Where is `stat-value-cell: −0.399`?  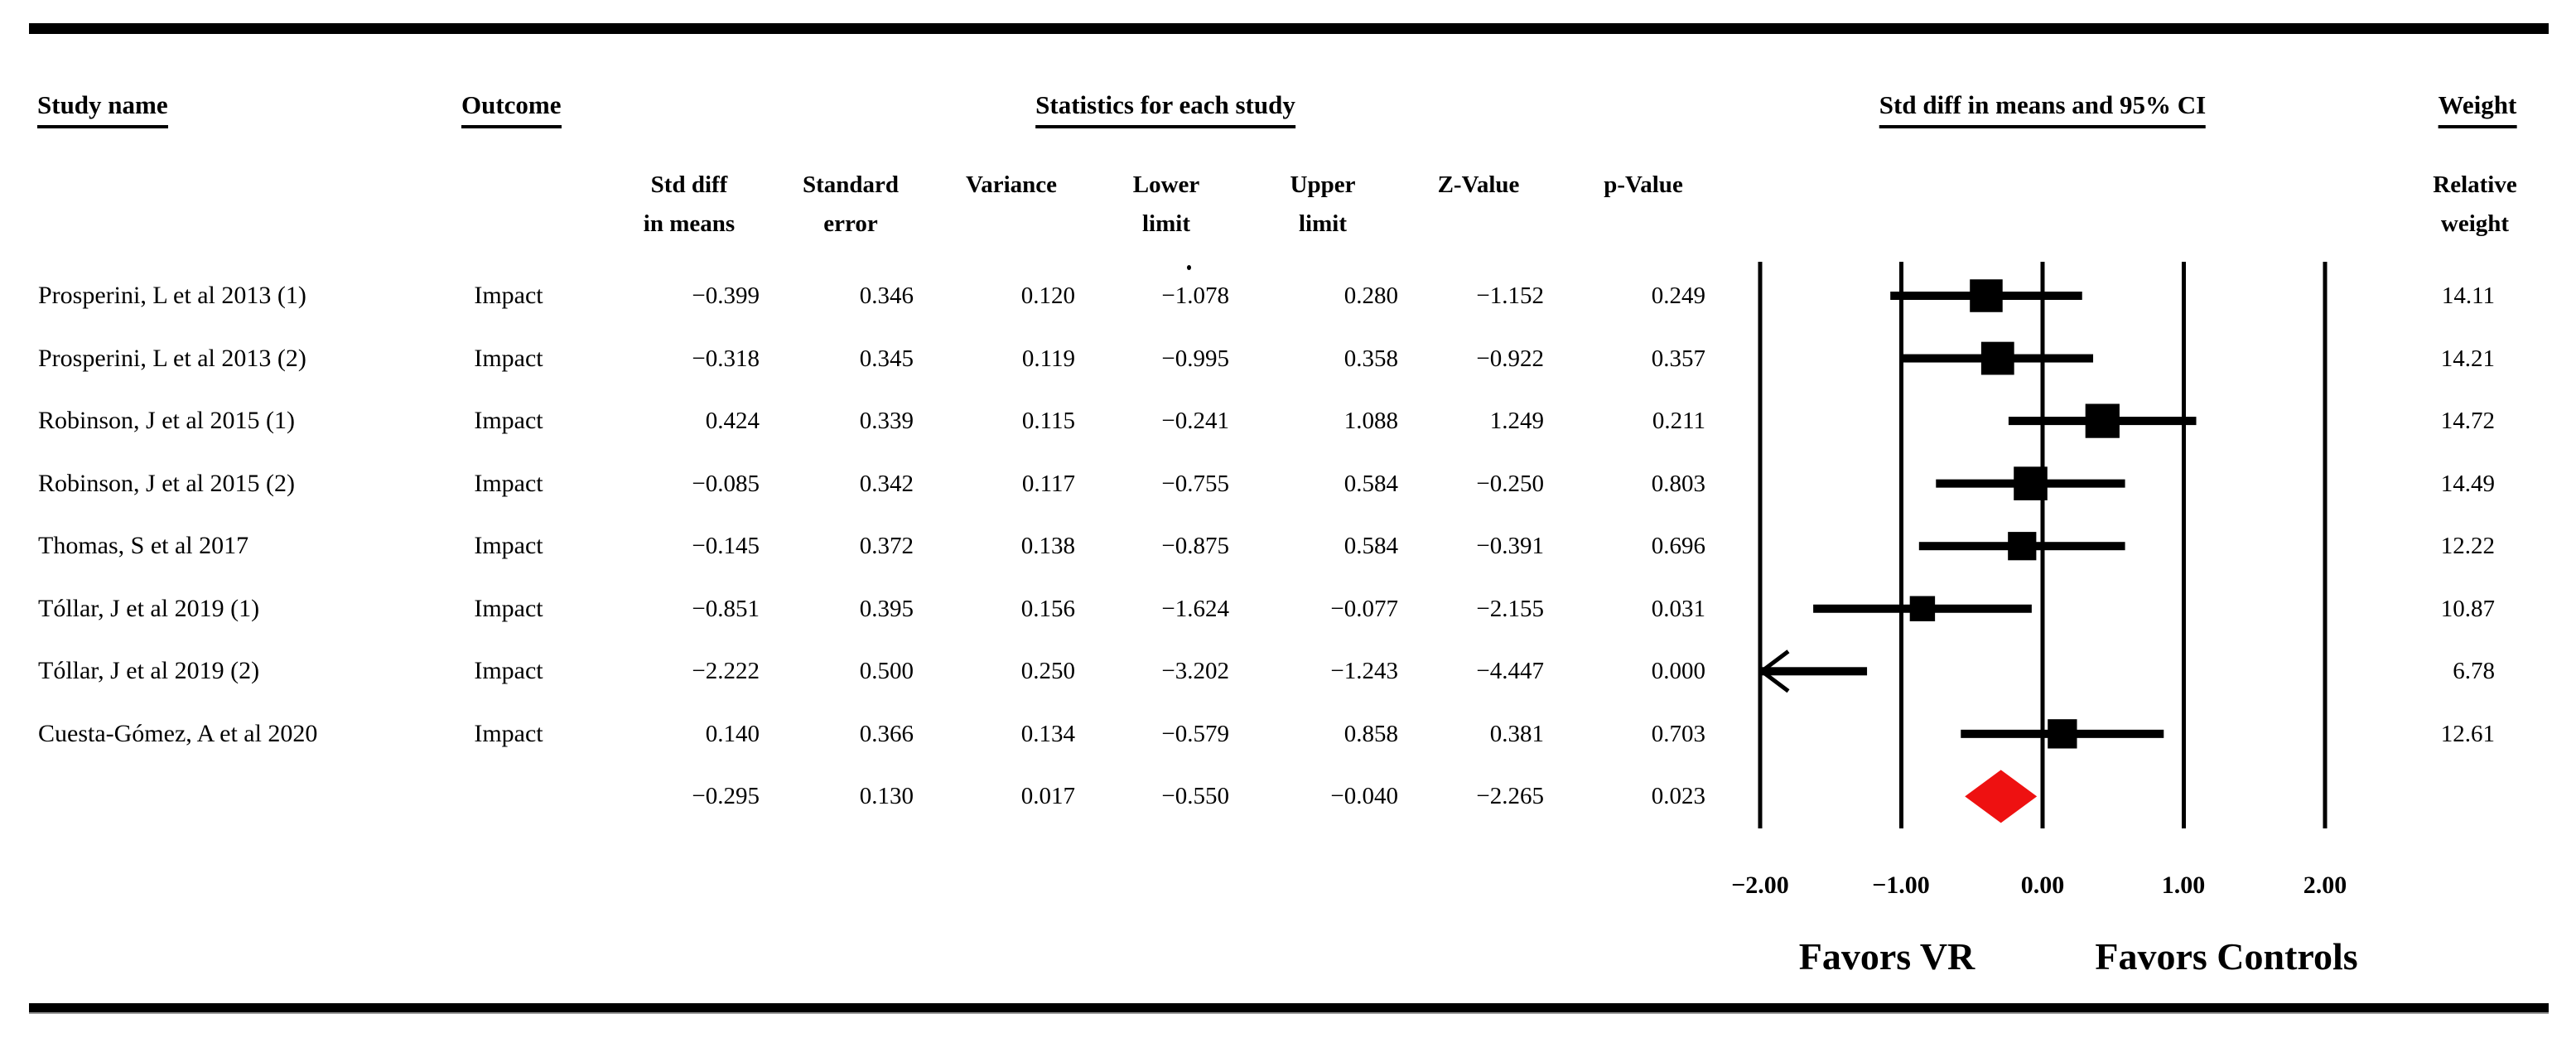 stat-value-cell: −0.399 is located at coordinates (726, 295).